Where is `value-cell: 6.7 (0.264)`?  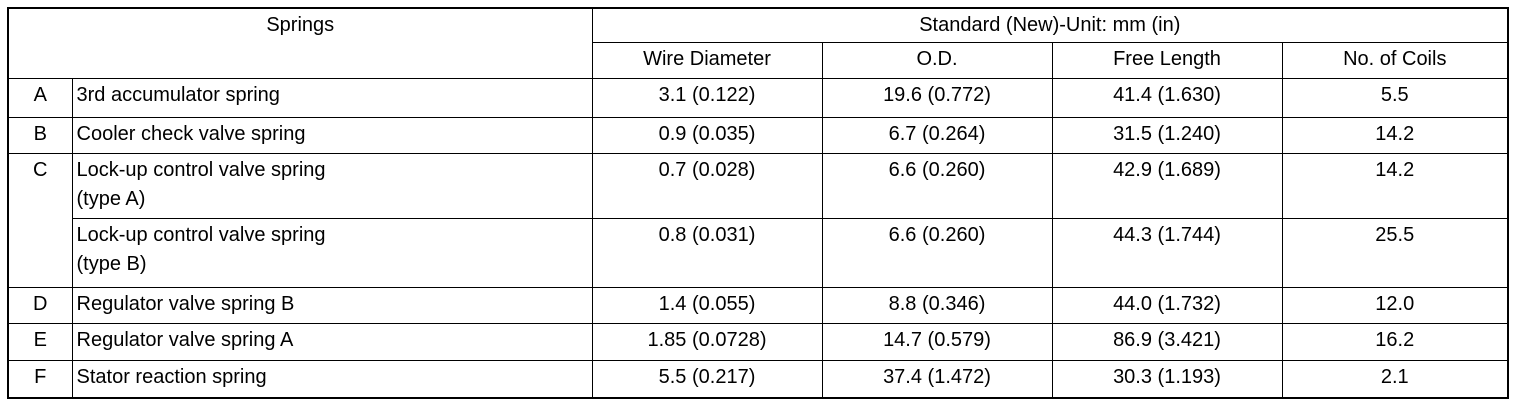 value-cell: 6.7 (0.264) is located at coordinates (937, 135).